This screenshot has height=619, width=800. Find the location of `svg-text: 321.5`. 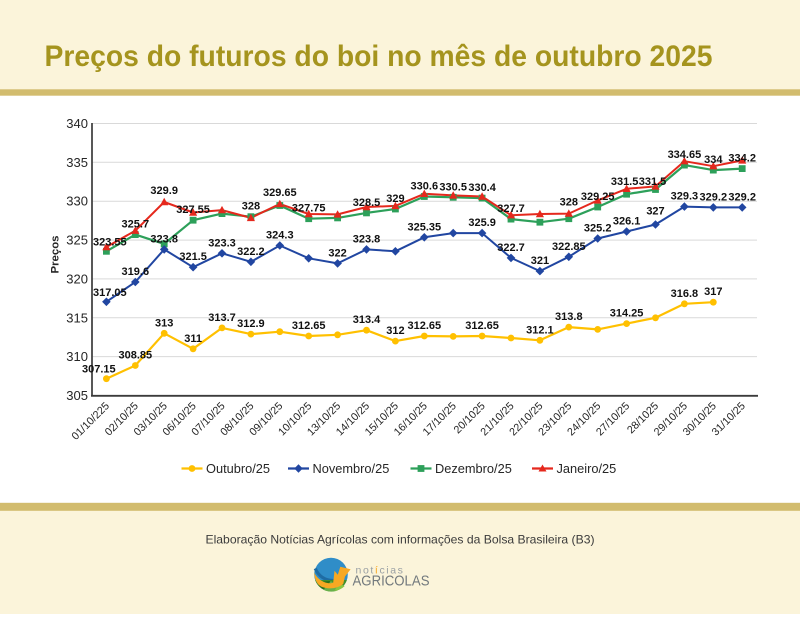

svg-text: 321.5 is located at coordinates (193, 257).